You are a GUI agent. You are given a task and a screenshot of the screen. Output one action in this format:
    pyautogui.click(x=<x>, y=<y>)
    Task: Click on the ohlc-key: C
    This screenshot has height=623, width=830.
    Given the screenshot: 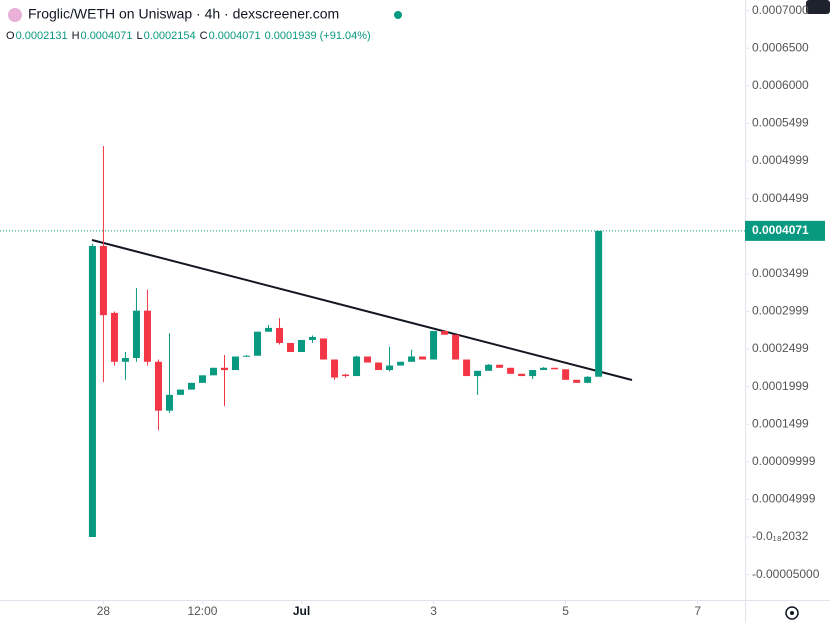 What is the action you would take?
    pyautogui.click(x=204, y=36)
    